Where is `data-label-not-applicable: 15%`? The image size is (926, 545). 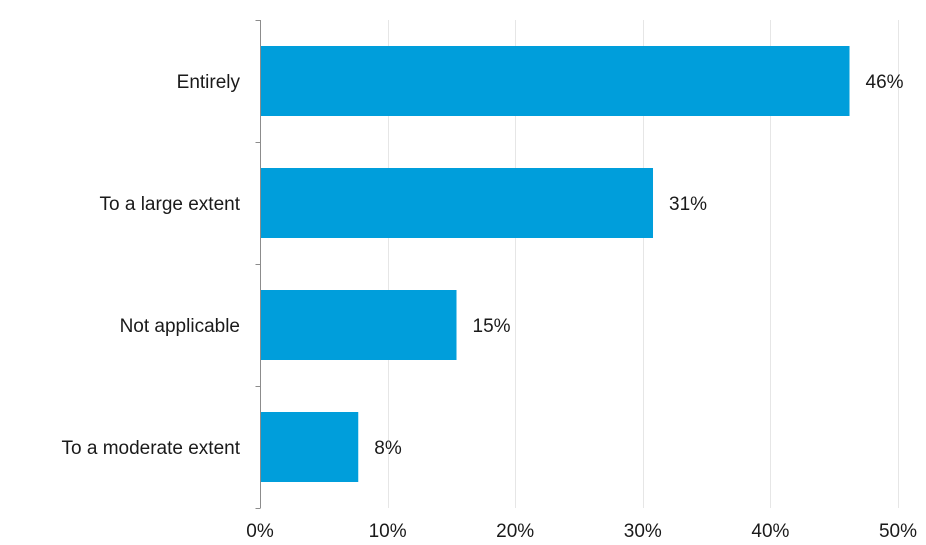
data-label-not-applicable: 15% is located at coordinates (492, 326).